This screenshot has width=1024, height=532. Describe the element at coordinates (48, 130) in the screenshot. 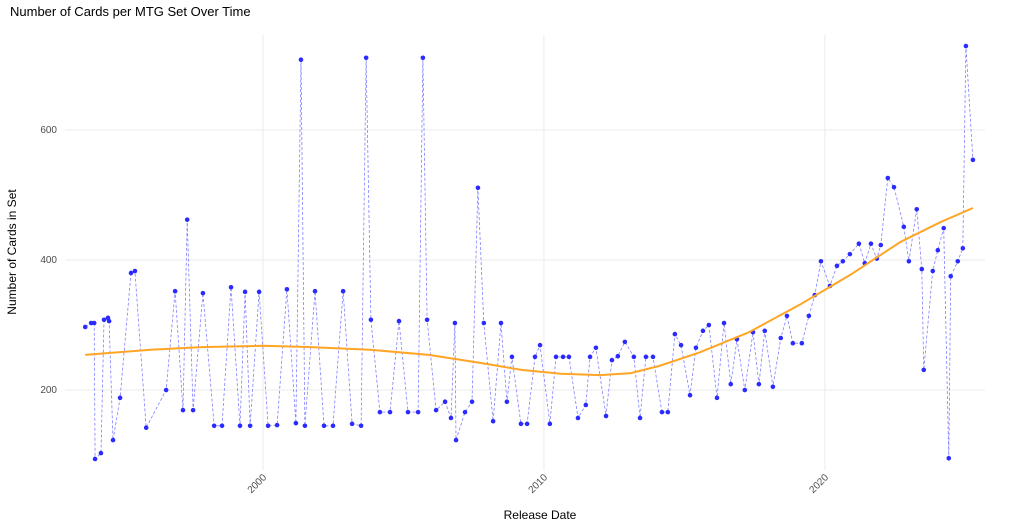

I see `y-tick-label: 600` at that location.